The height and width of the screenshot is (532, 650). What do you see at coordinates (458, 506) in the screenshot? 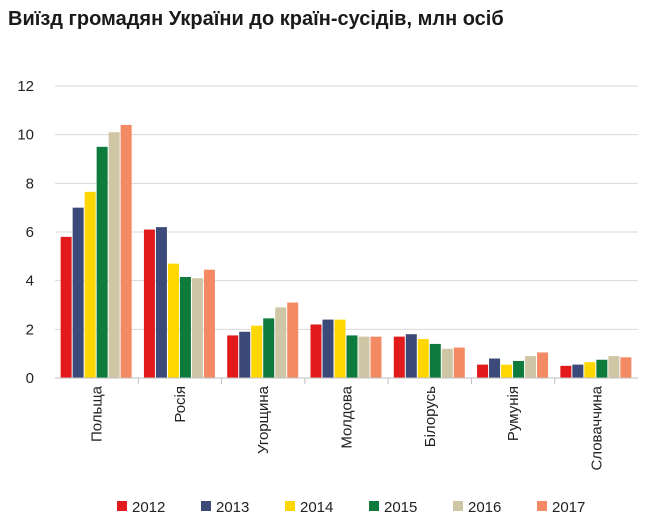
I see `legend-swatch-2016` at bounding box center [458, 506].